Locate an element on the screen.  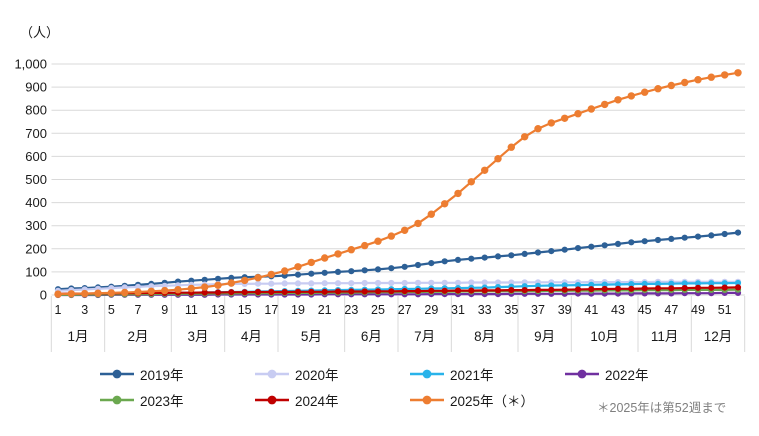
month-label: 5月 is located at coordinates (311, 336).